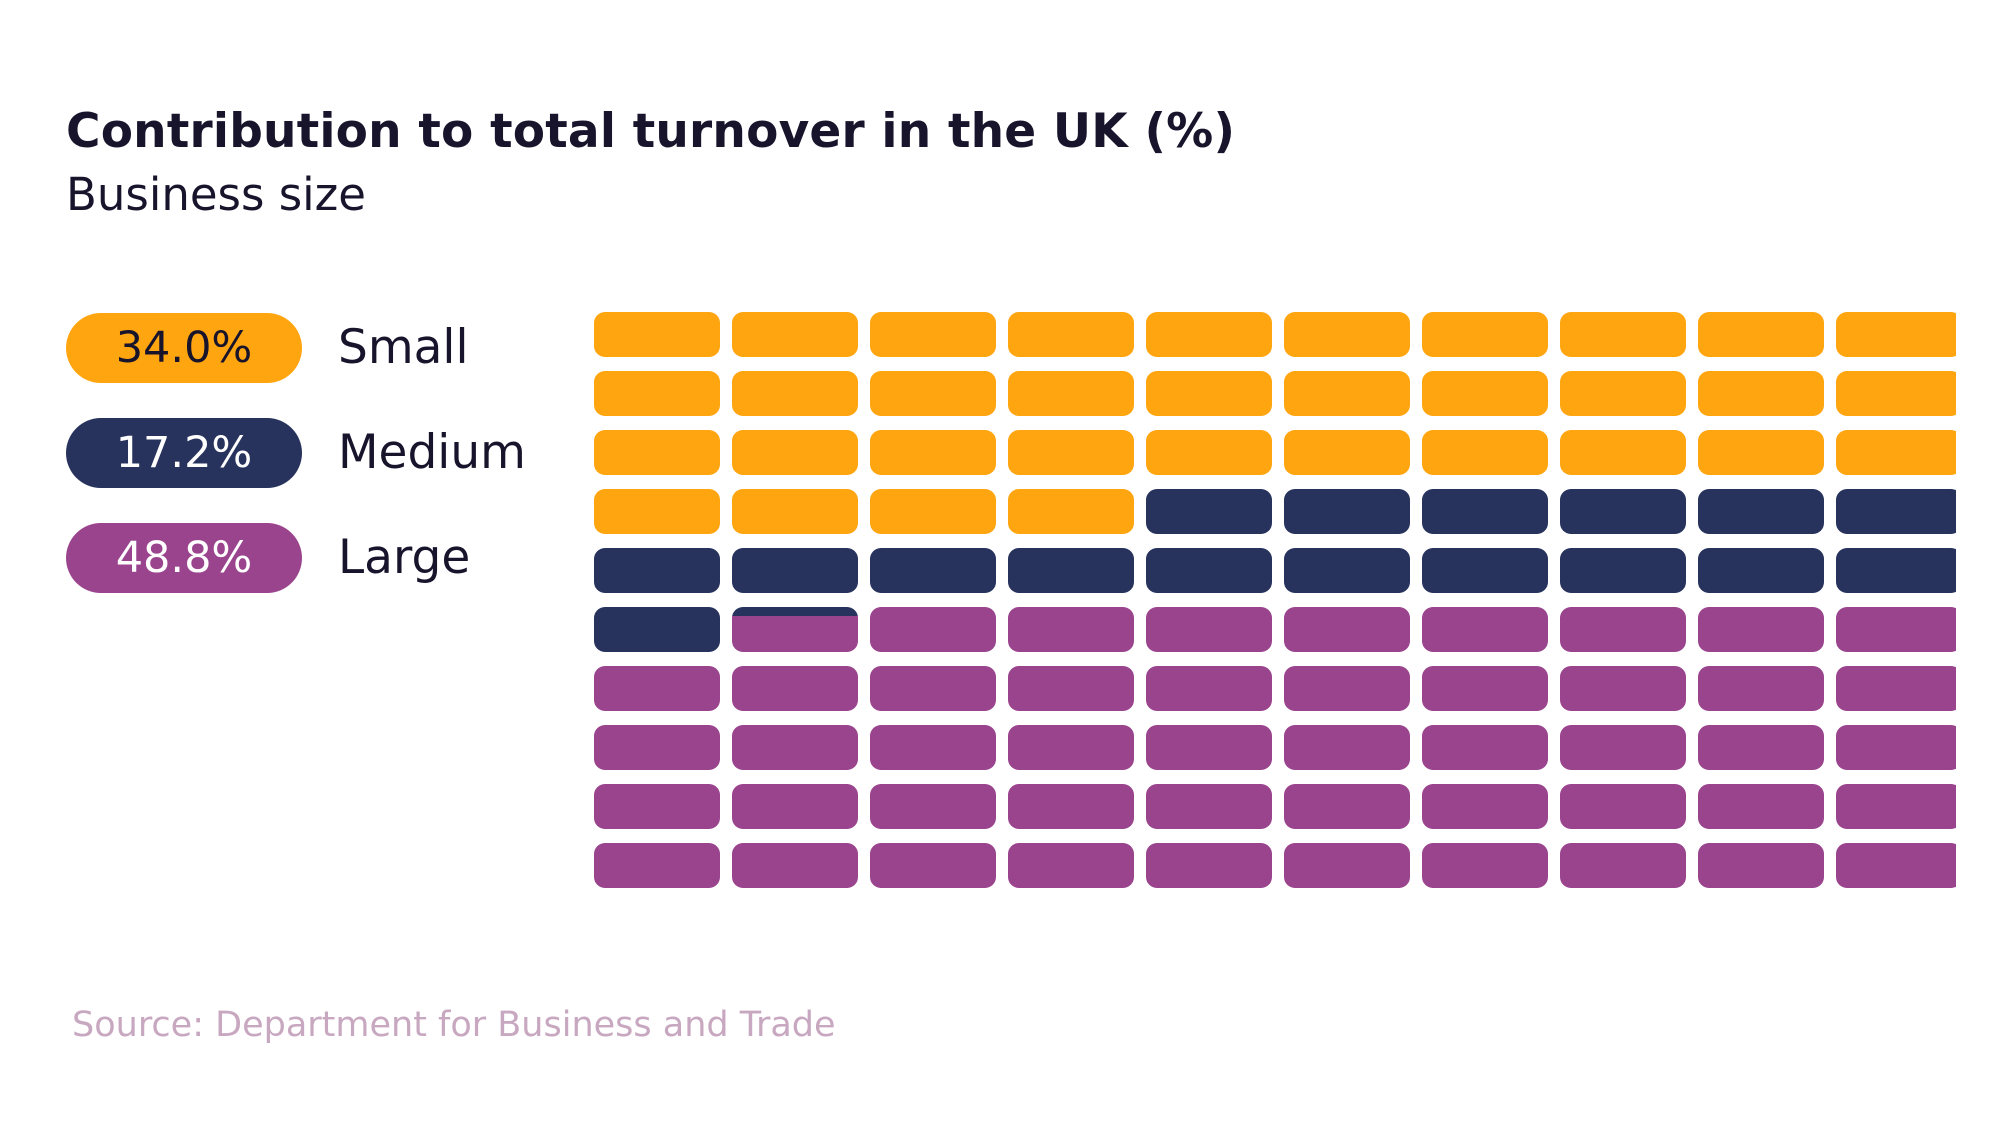 This screenshot has width=2000, height=1138. Describe the element at coordinates (184, 558) in the screenshot. I see `legend-pill-large: 48.8%` at that location.